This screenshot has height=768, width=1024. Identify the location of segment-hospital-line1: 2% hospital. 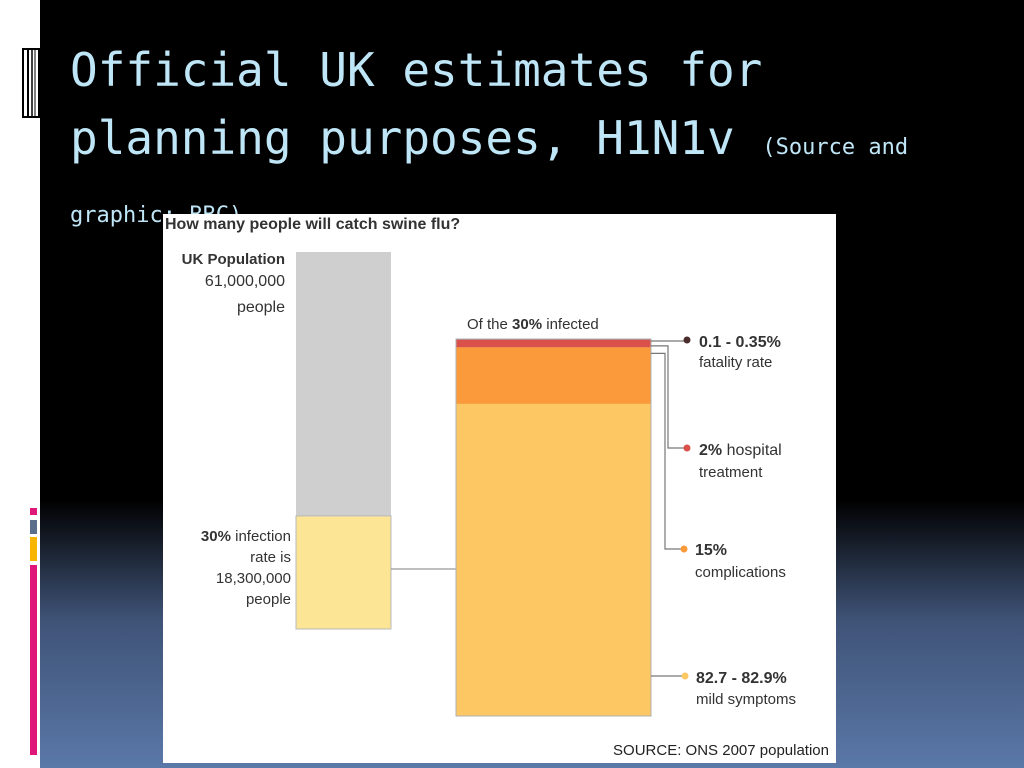
(740, 450).